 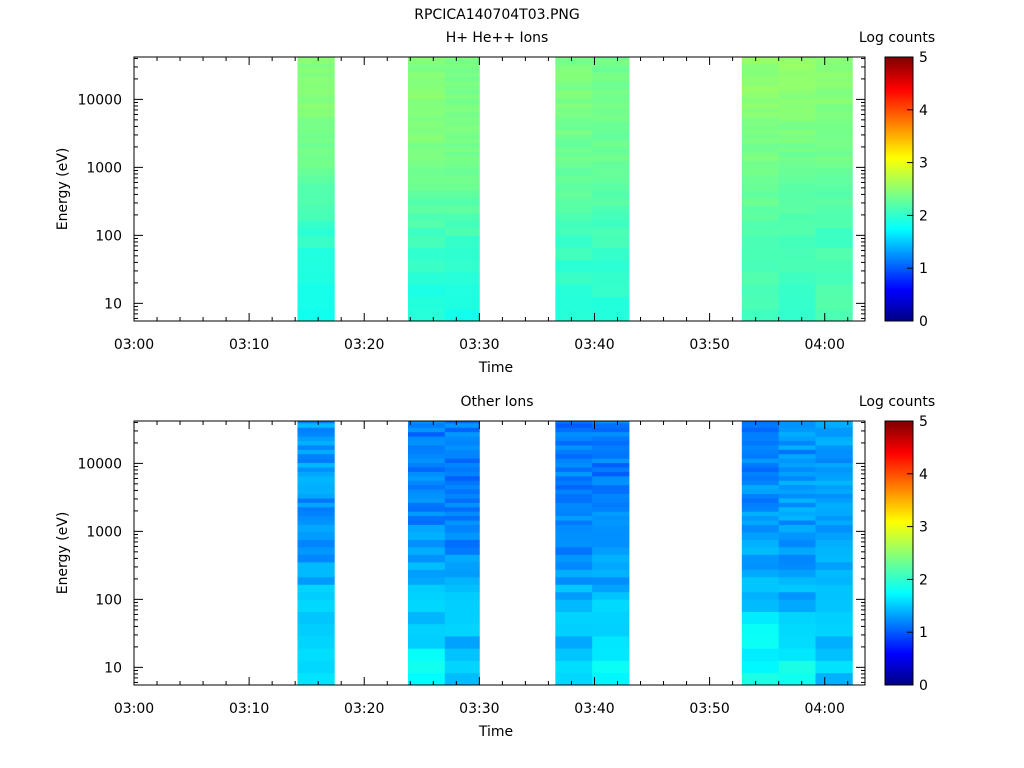 What do you see at coordinates (899, 189) in the screenshot?
I see `colorbar-frame` at bounding box center [899, 189].